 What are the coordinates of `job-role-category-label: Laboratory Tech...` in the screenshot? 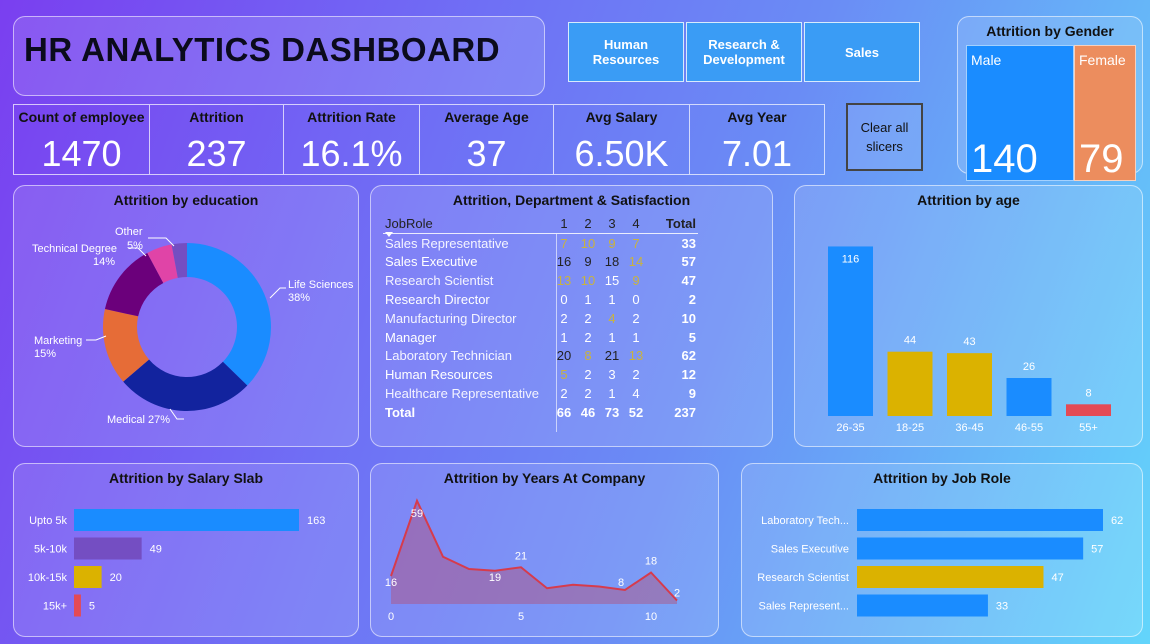 It's located at (805, 521).